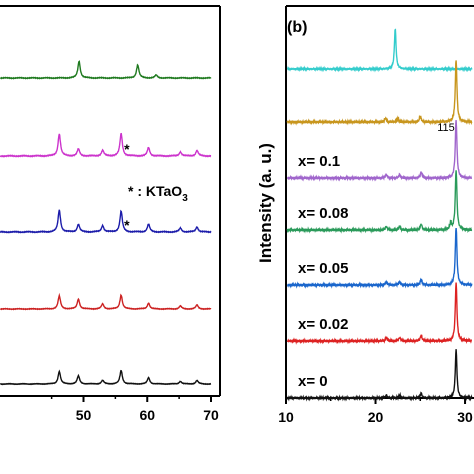  I want to click on panel-b-series-label-5: x= 0.02, so click(323, 324).